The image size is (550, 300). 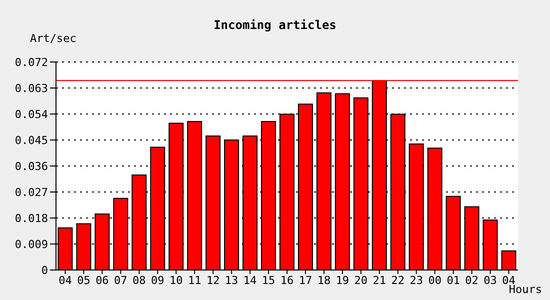 What do you see at coordinates (361, 280) in the screenshot?
I see `x-tick-label: 20` at bounding box center [361, 280].